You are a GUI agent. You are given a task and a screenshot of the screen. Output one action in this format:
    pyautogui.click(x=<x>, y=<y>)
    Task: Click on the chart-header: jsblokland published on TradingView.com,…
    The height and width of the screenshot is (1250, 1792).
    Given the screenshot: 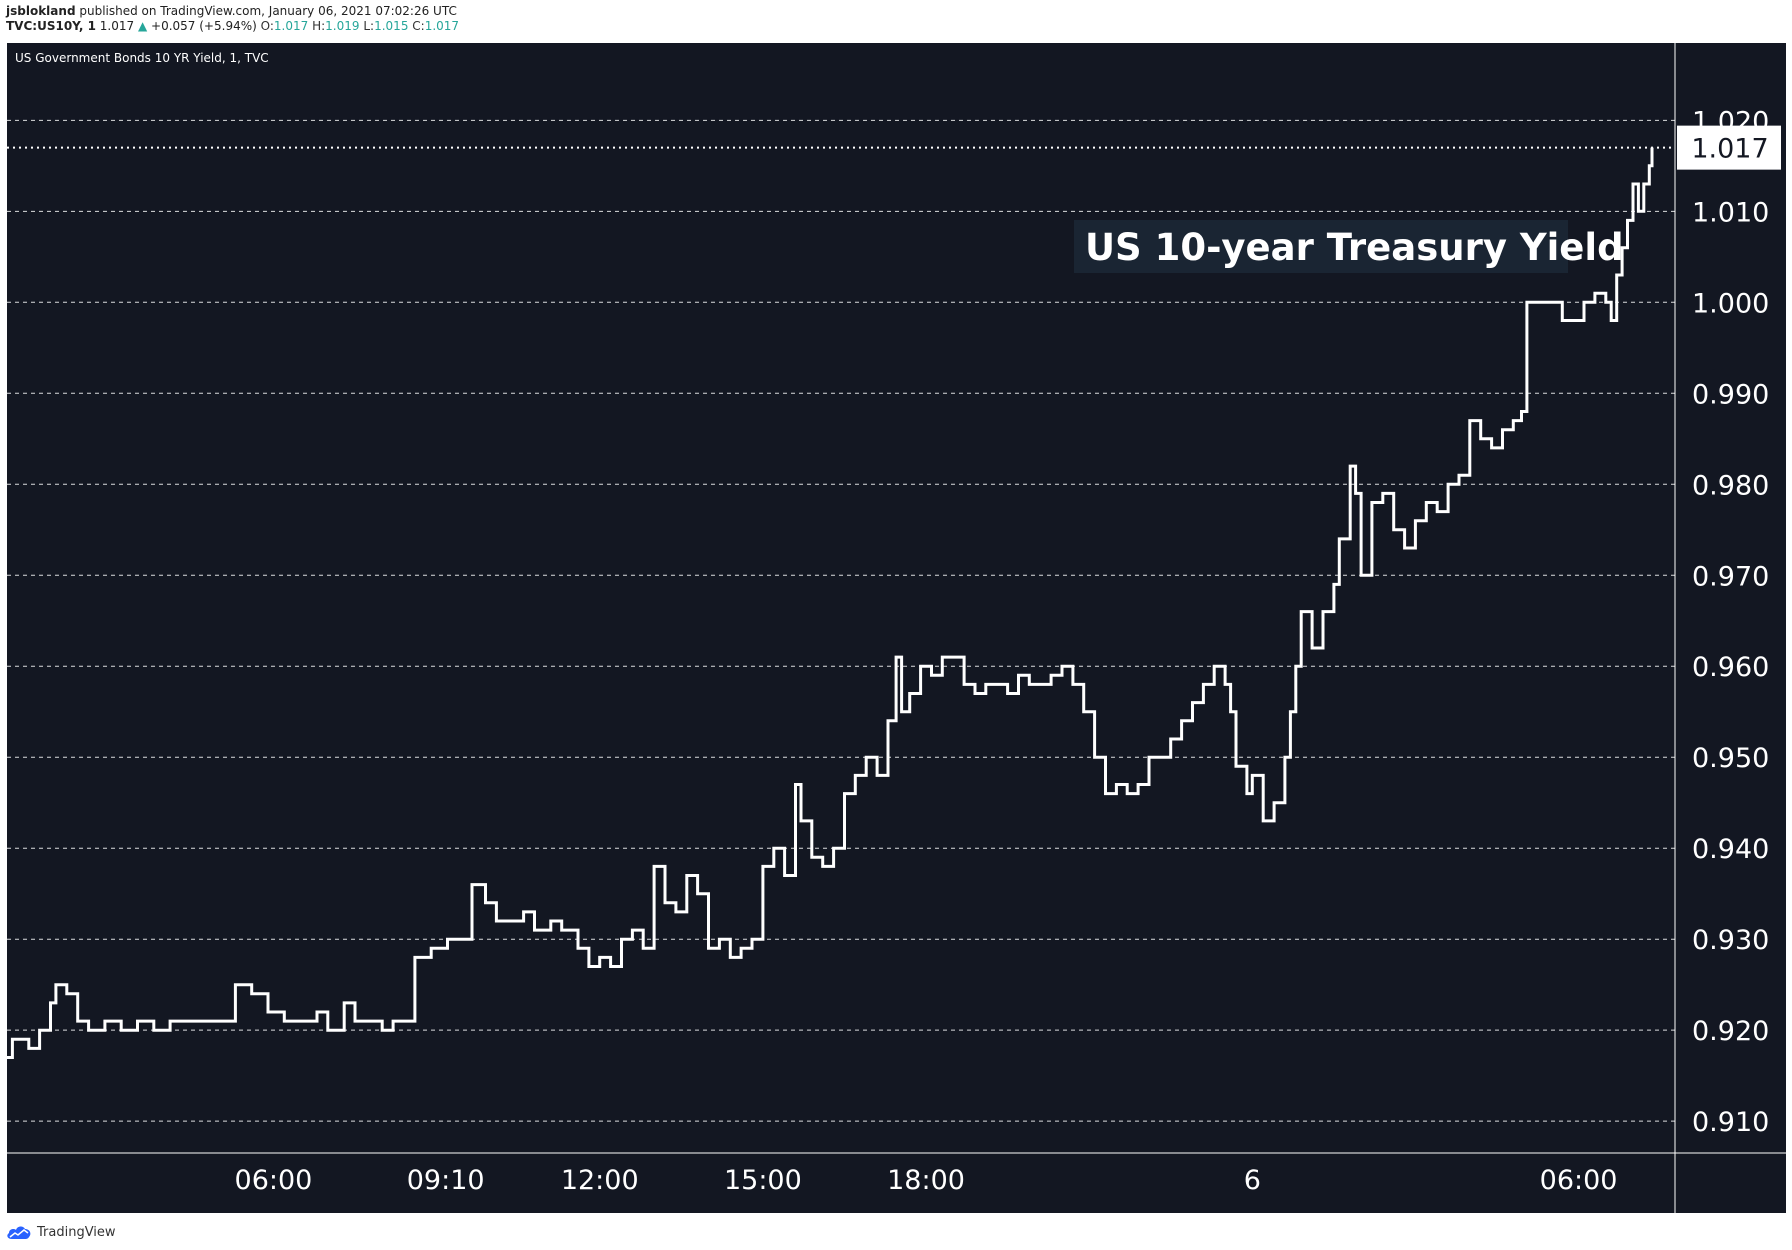 What is the action you would take?
    pyautogui.click(x=232, y=19)
    